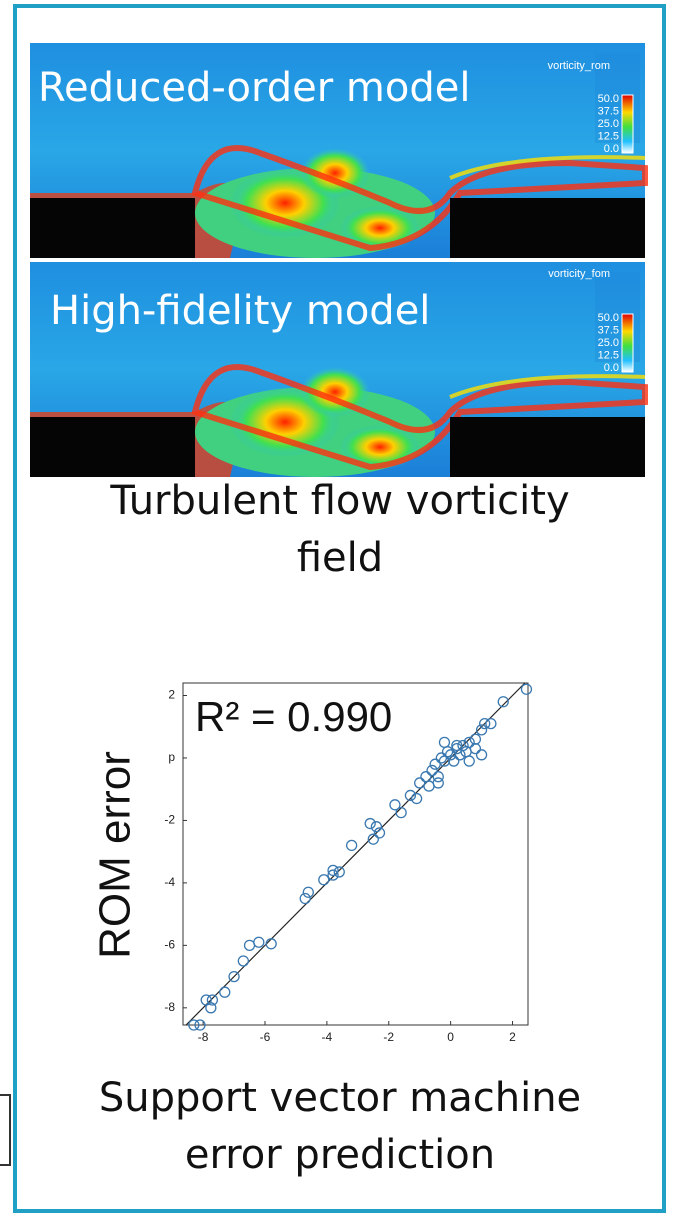 Image resolution: width=679 pixels, height=1222 pixels. What do you see at coordinates (169, 820) in the screenshot?
I see `y-tick-label: -2` at bounding box center [169, 820].